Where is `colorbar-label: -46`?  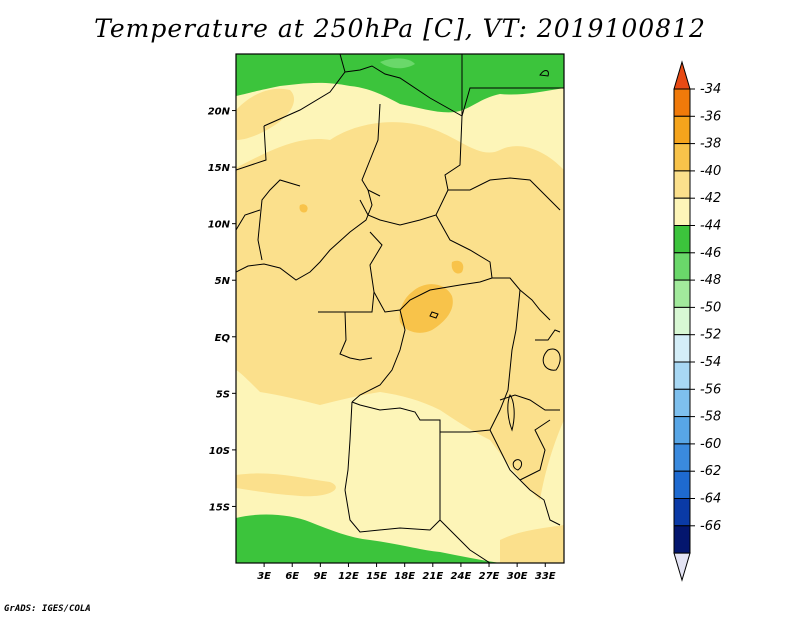 colorbar-label: -46 is located at coordinates (710, 253).